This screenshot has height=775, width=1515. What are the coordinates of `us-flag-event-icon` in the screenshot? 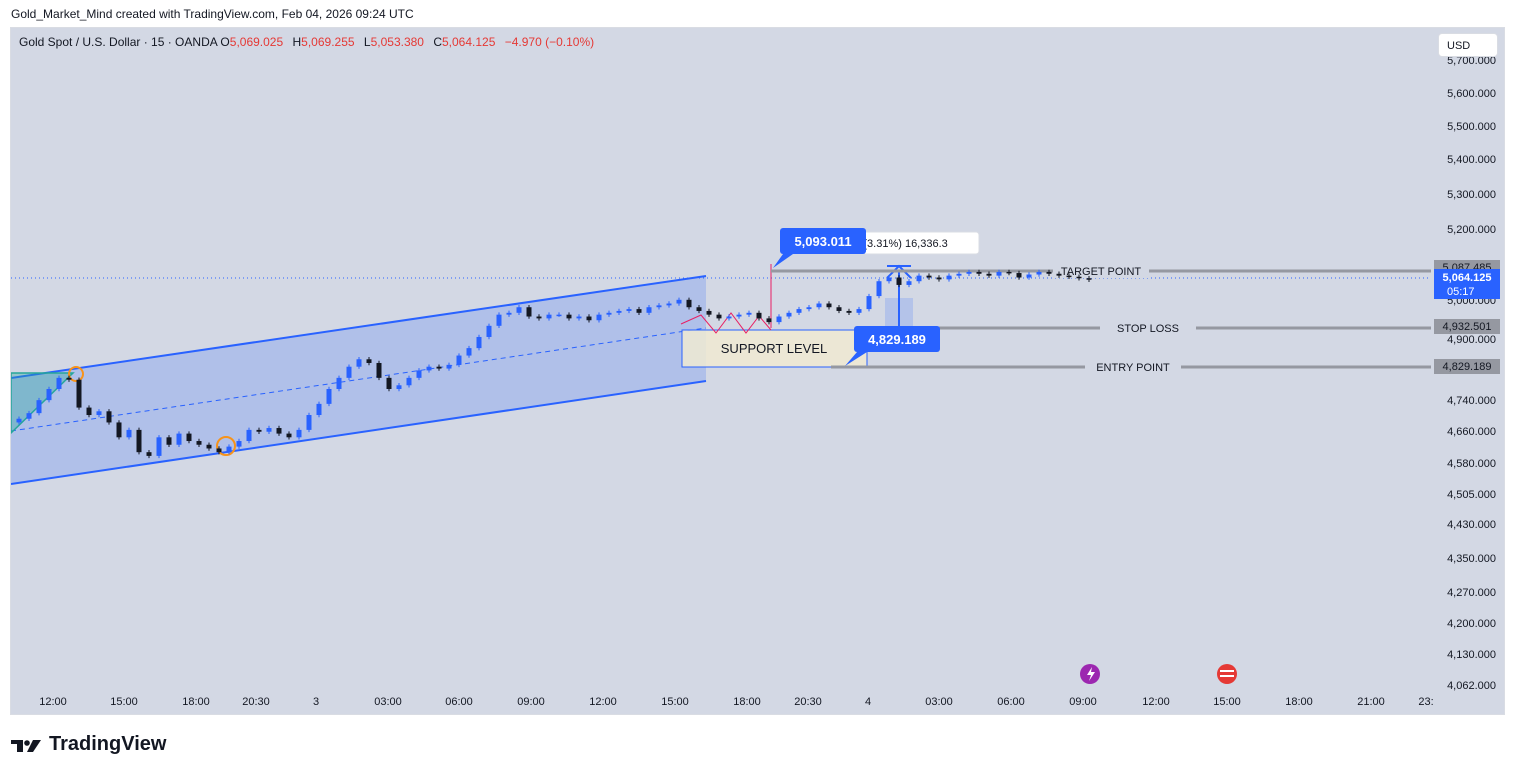 It's located at (1227, 674).